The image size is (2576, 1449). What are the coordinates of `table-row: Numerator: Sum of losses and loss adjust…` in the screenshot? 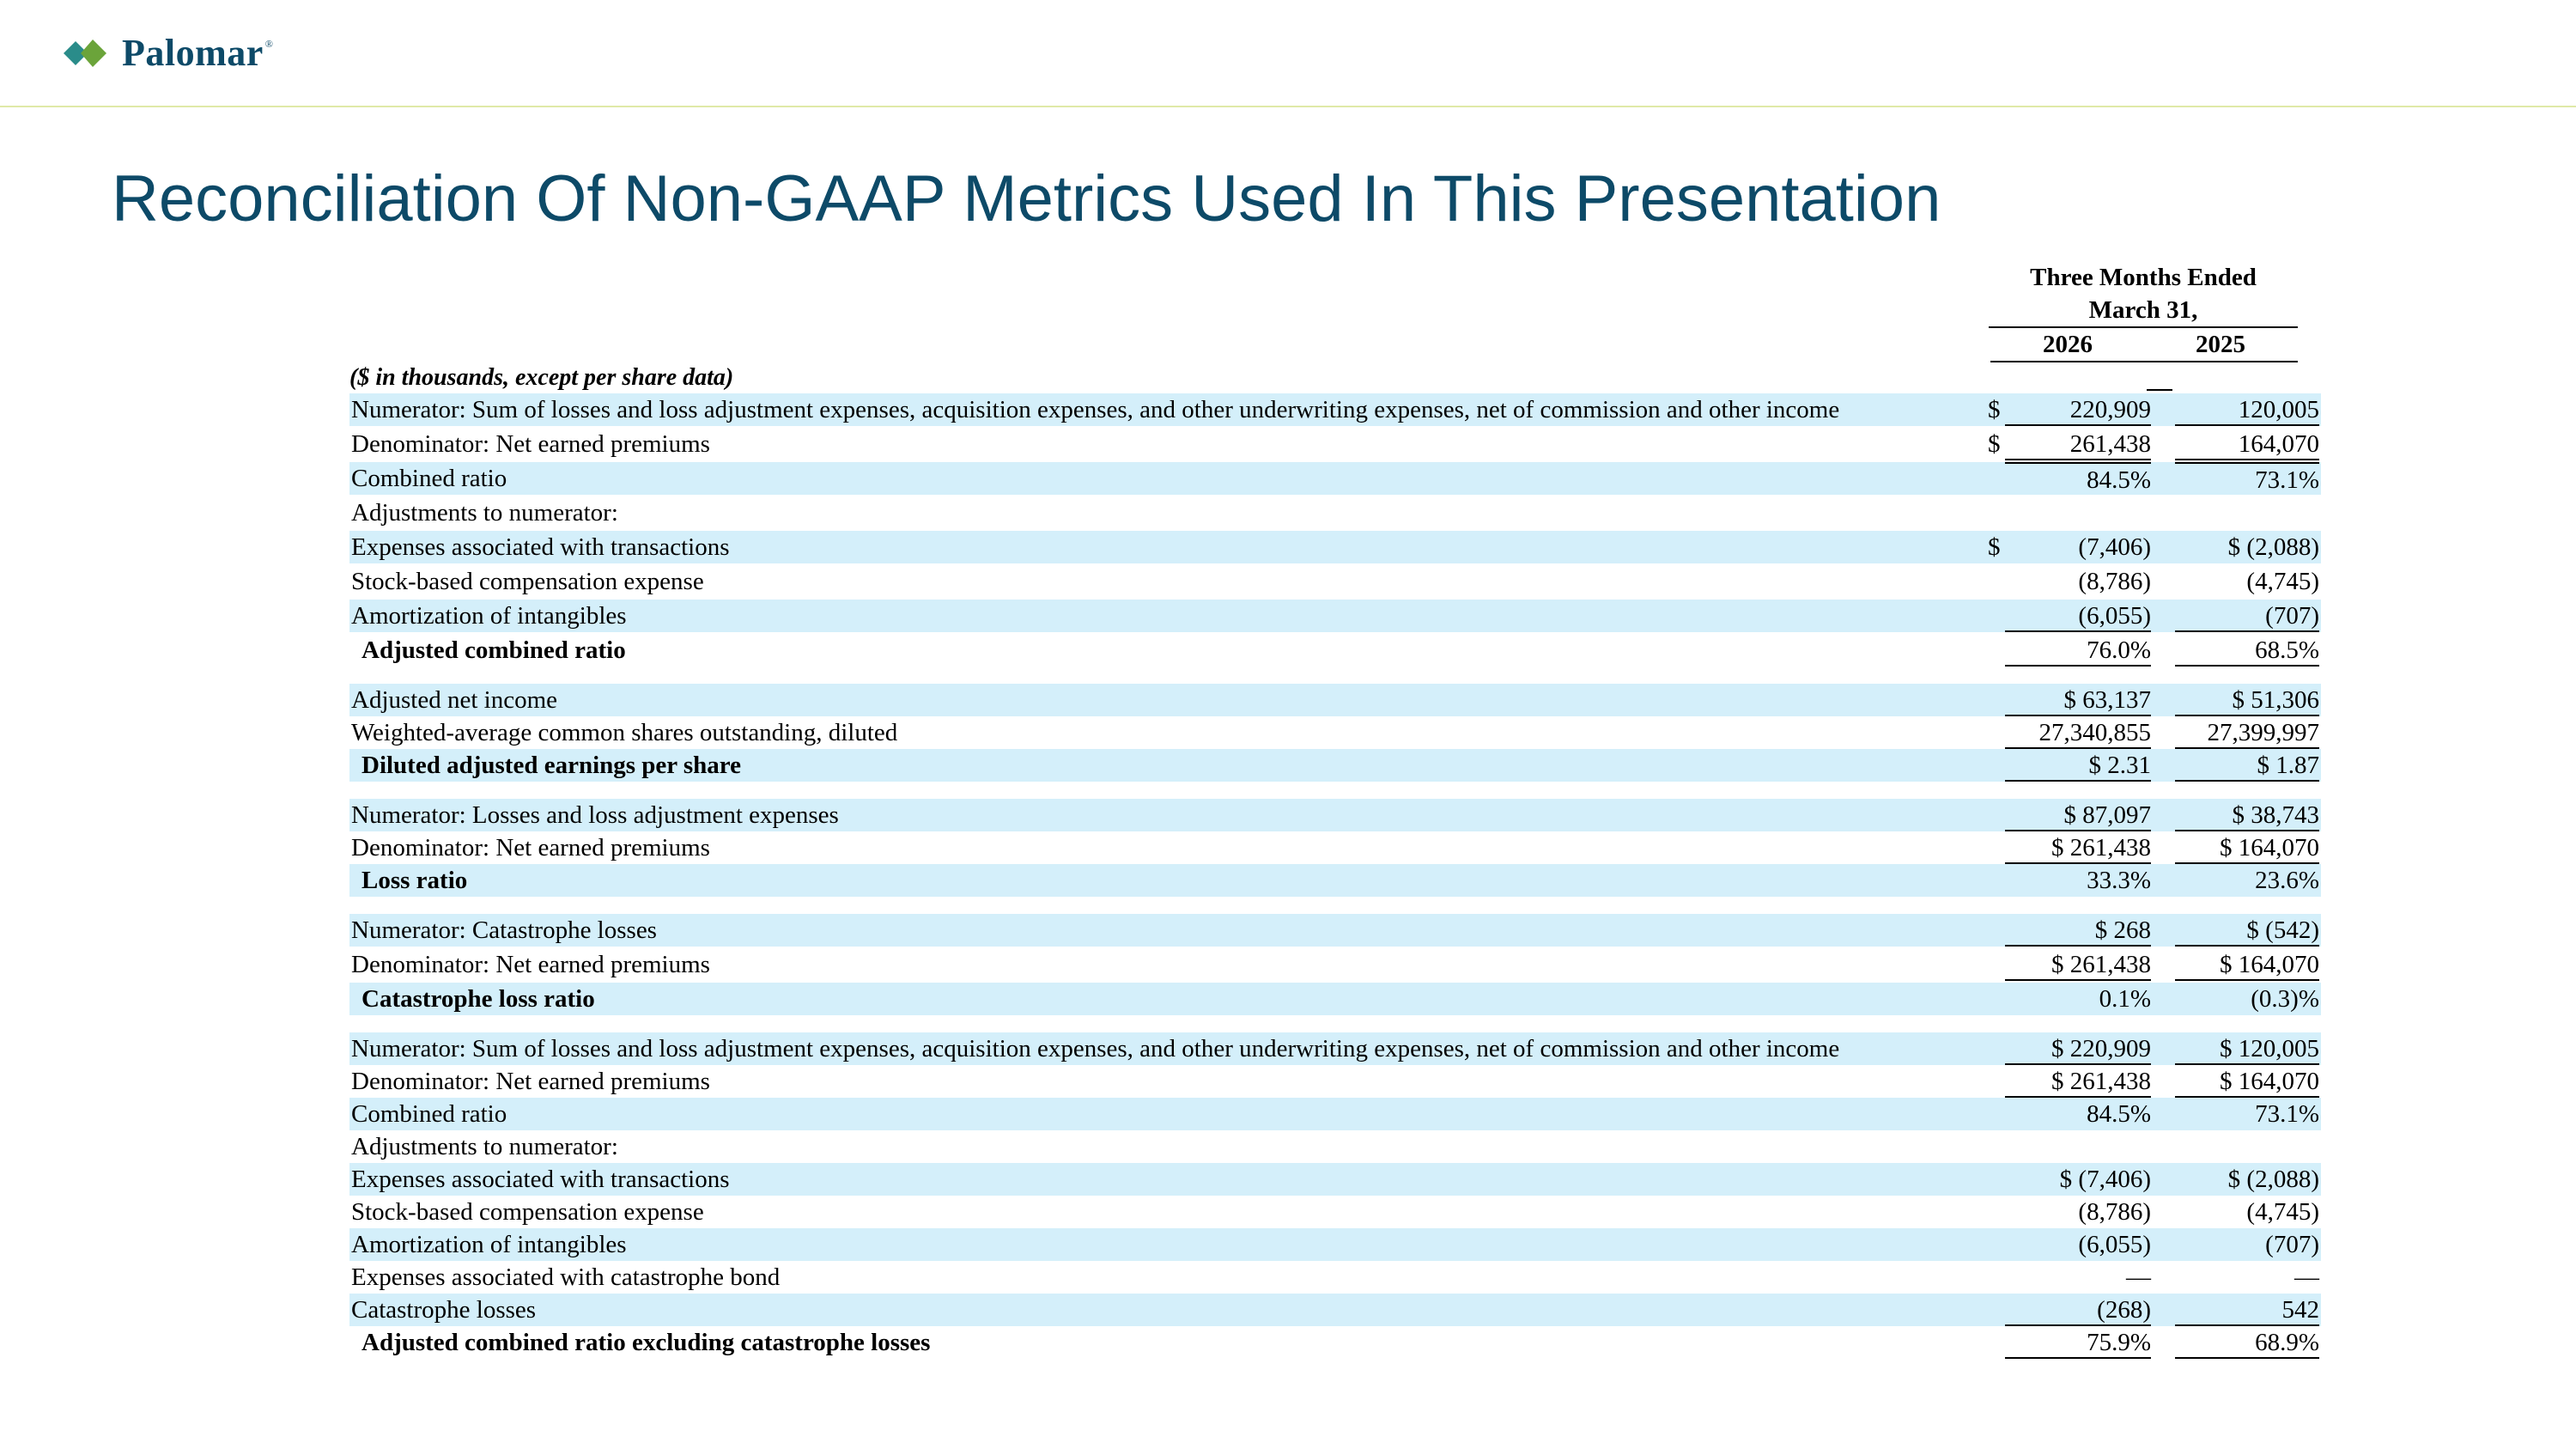 It's located at (1335, 409).